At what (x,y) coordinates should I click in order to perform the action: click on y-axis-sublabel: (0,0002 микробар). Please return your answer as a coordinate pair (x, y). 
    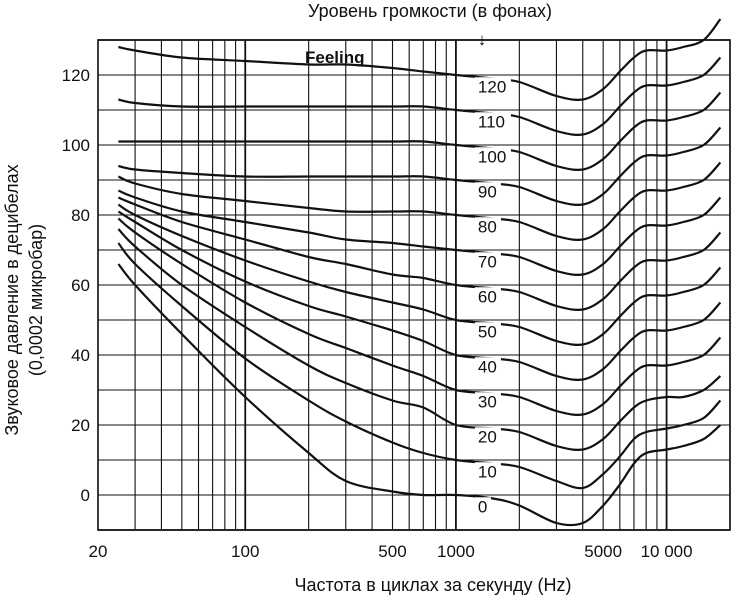
    Looking at the image, I should click on (36, 300).